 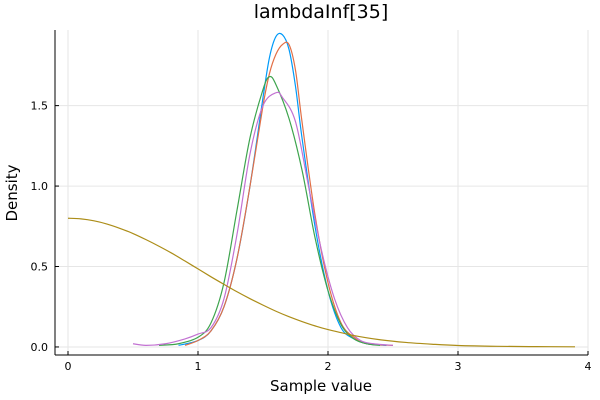 What do you see at coordinates (458, 366) in the screenshot?
I see `x-tick-label: 3` at bounding box center [458, 366].